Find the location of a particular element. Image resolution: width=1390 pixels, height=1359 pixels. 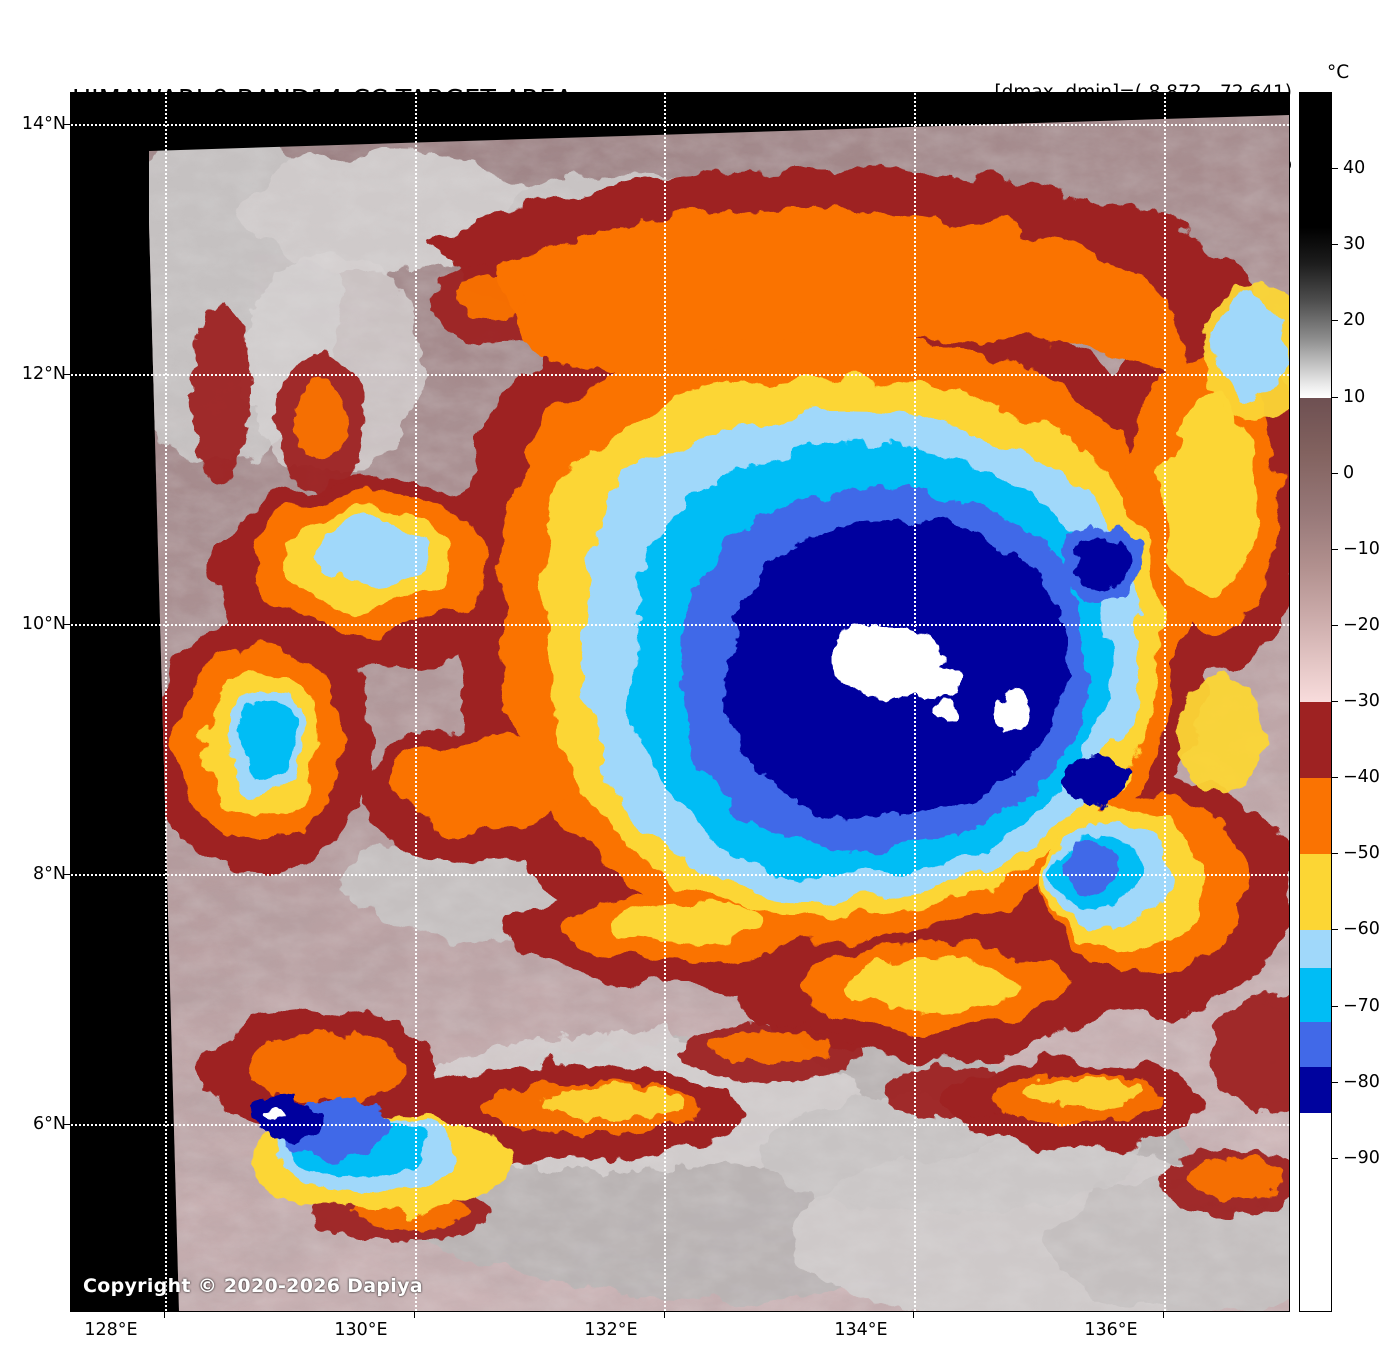

cb-segment-light-blue is located at coordinates (1315, 949).